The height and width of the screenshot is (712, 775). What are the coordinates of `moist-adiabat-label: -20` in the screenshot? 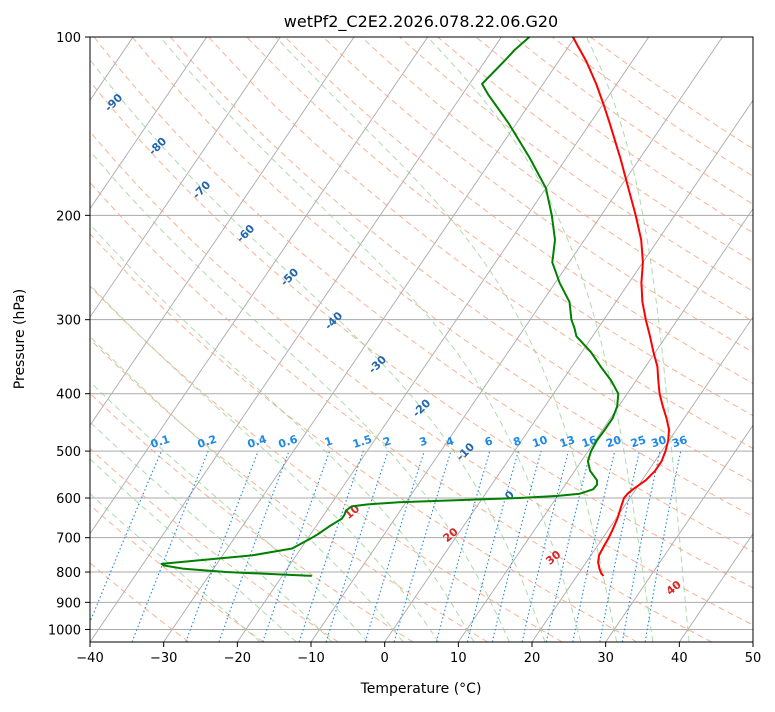 It's located at (421, 407).